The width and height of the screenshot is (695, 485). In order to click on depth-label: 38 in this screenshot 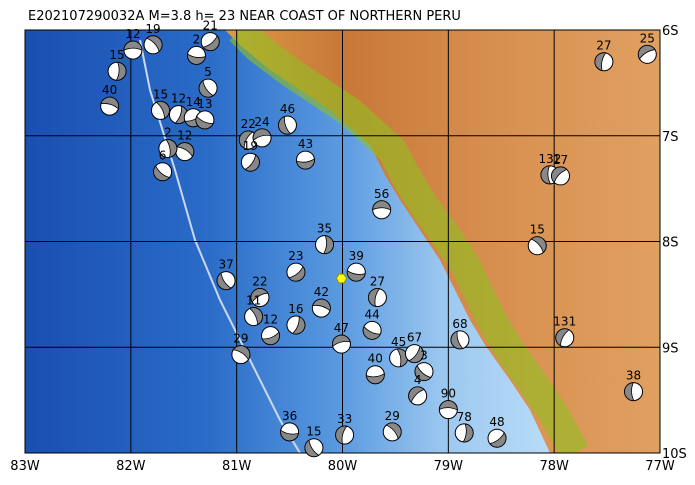, I will do `click(633, 376)`.